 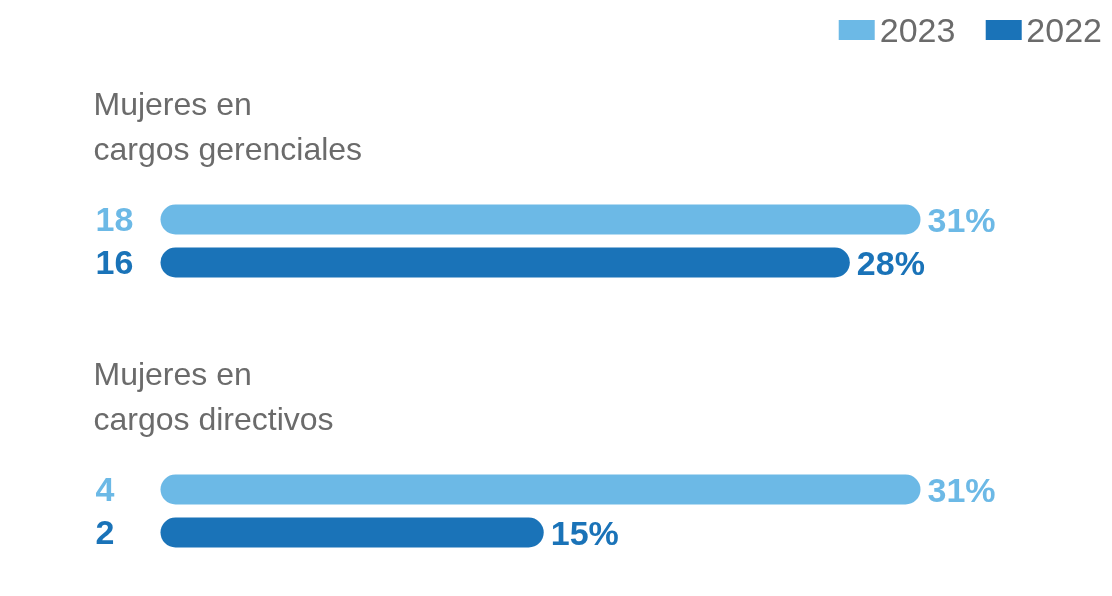 What do you see at coordinates (584, 532) in the screenshot?
I see `data-label: 15%` at bounding box center [584, 532].